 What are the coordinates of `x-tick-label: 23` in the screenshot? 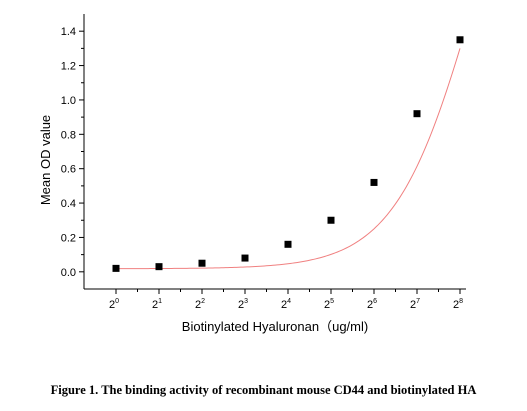 It's located at (243, 304).